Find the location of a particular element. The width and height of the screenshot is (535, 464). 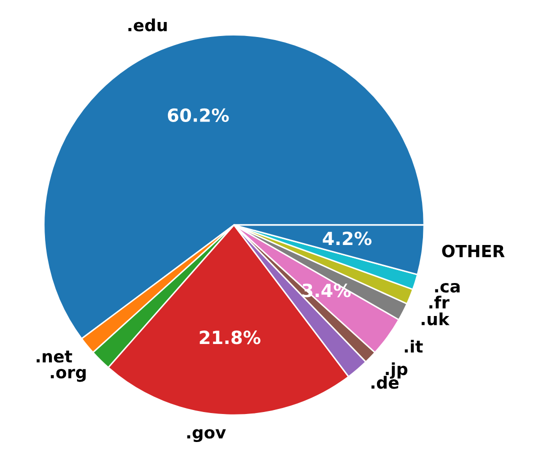

data-label: 60.2% is located at coordinates (198, 115).